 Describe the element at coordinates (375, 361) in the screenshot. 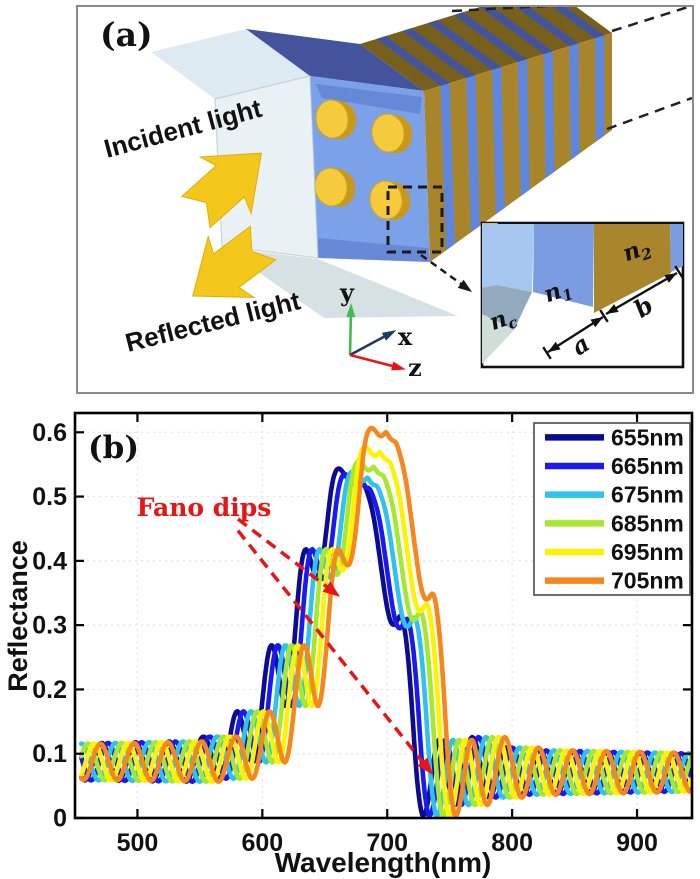

I see `z-axis-arrow` at that location.